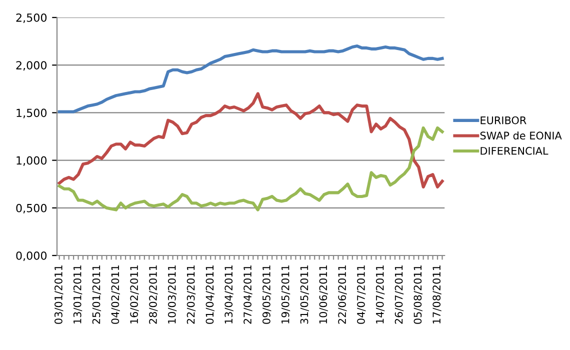  What do you see at coordinates (172, 294) in the screenshot?
I see `x-tick-label: 10/03/2011` at bounding box center [172, 294].